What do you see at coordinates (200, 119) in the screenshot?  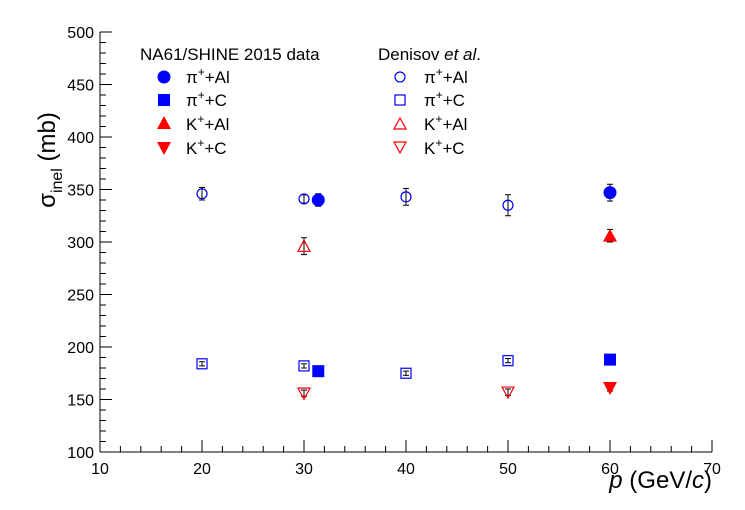 I see `legend-na61-KAl-sup: +` at bounding box center [200, 119].